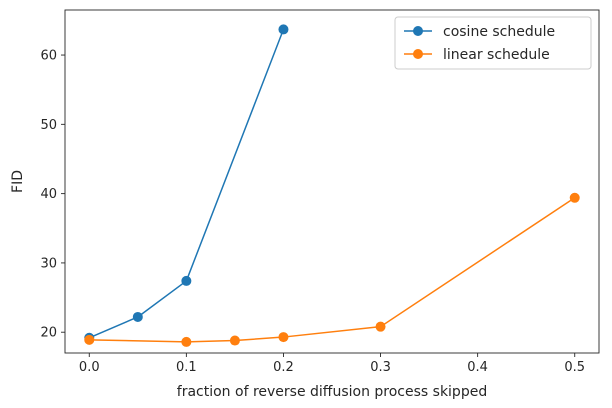 Image resolution: width=612 pixels, height=408 pixels. I want to click on x-tick-label: 0.4, so click(477, 367).